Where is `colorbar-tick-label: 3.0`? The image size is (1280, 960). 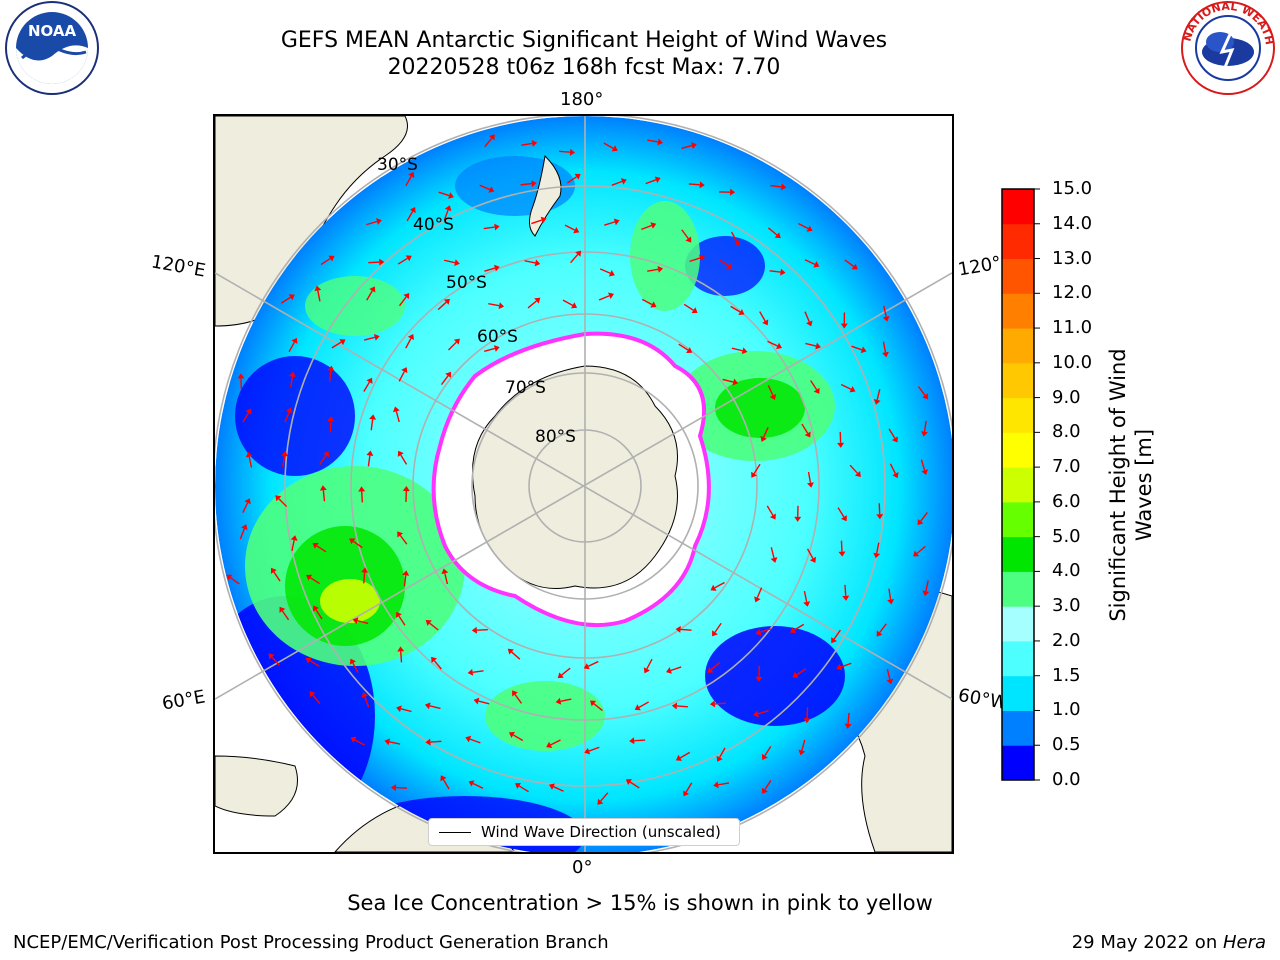 colorbar-tick-label: 3.0 is located at coordinates (1066, 606).